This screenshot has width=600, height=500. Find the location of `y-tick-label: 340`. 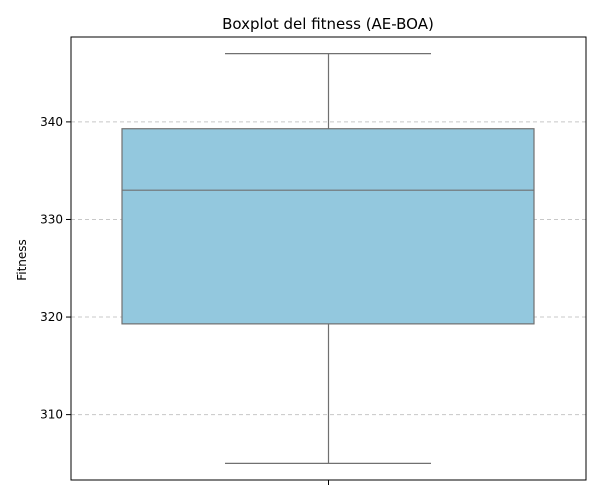

y-tick-label: 340 is located at coordinates (51, 122).